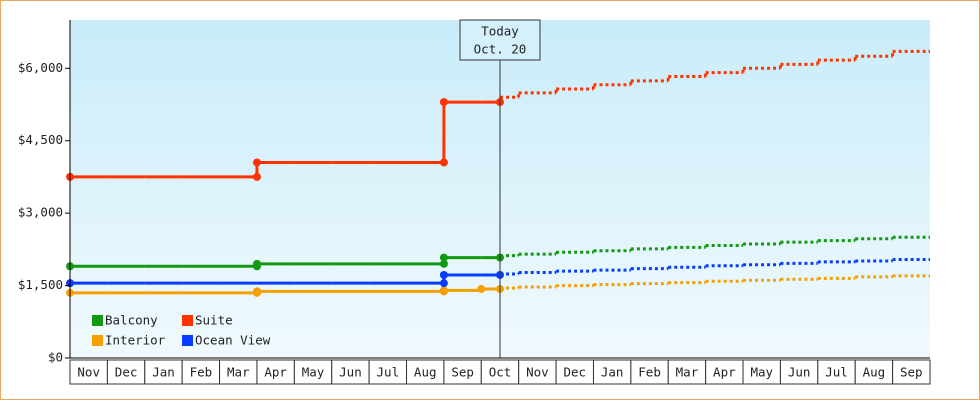 The width and height of the screenshot is (980, 400). I want to click on legend-label: Ocean View, so click(233, 340).